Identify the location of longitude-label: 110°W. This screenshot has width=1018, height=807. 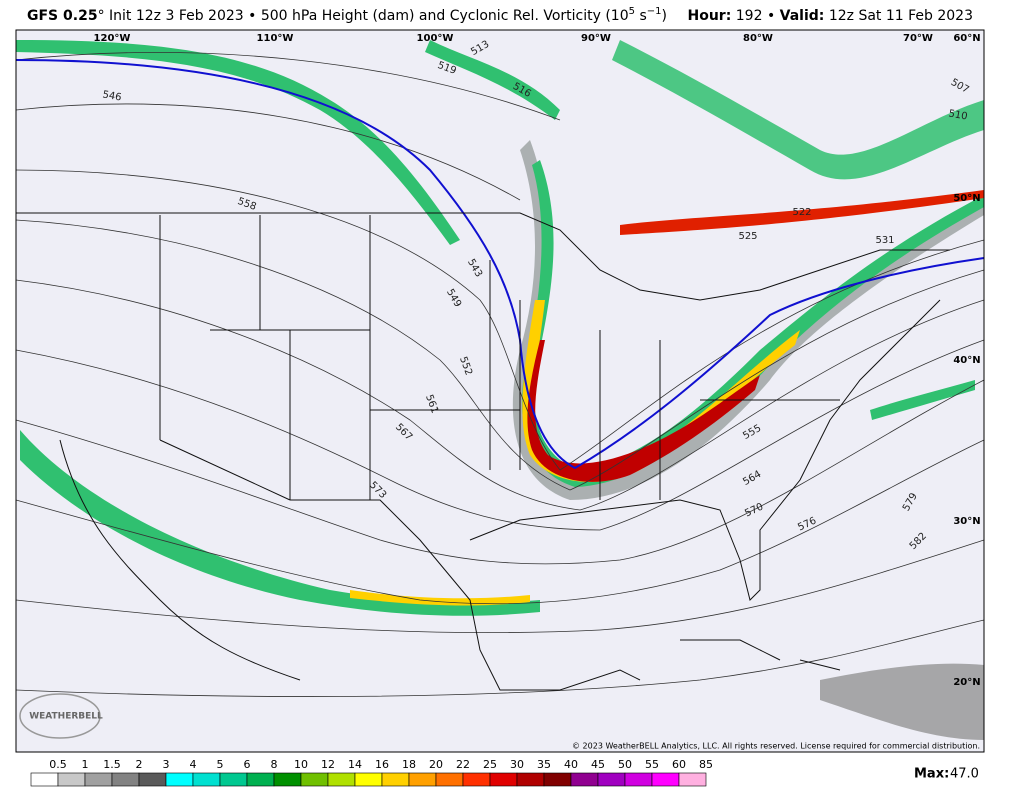
(275, 38).